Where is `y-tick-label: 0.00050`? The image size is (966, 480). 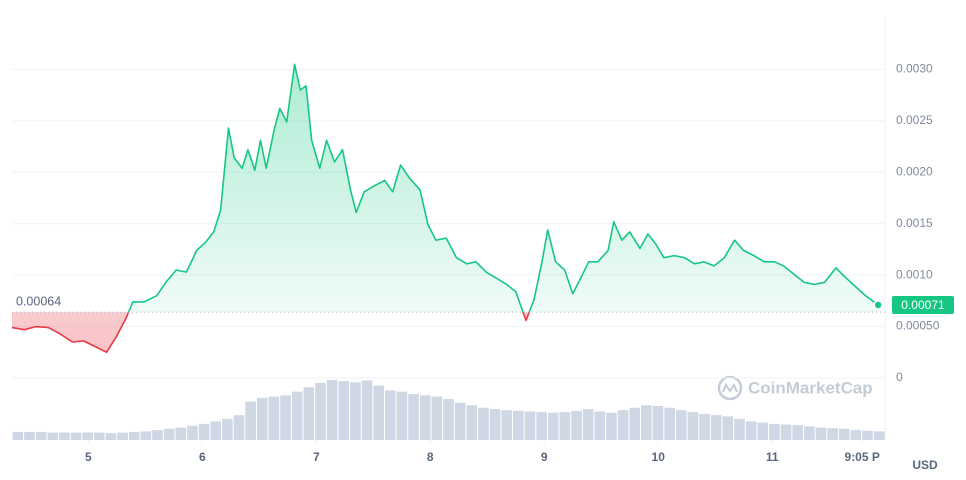 y-tick-label: 0.00050 is located at coordinates (918, 326).